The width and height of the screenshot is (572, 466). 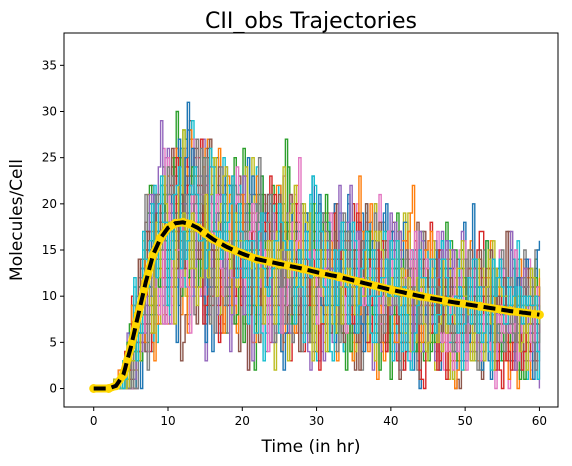 What do you see at coordinates (167, 421) in the screenshot?
I see `x-tick-label: 10` at bounding box center [167, 421].